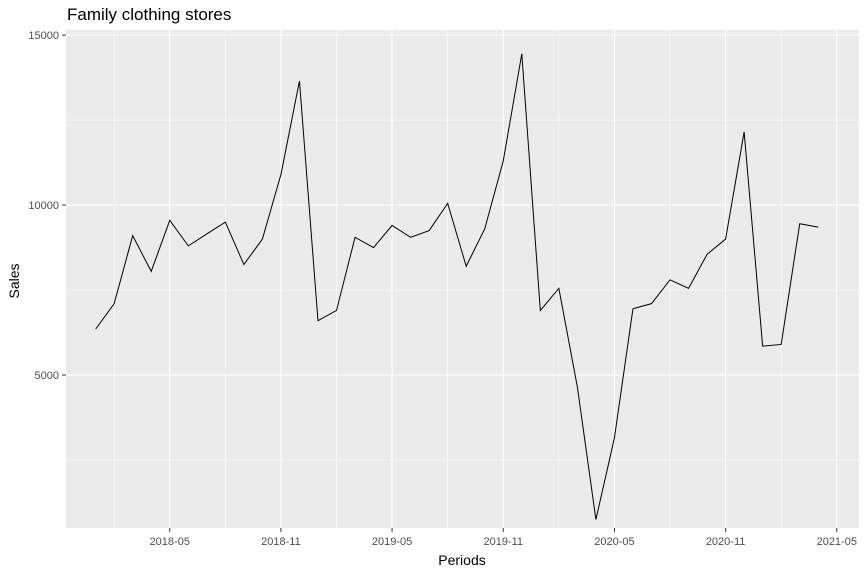  Describe the element at coordinates (47, 376) in the screenshot. I see `y-tick-label: 5000` at that location.